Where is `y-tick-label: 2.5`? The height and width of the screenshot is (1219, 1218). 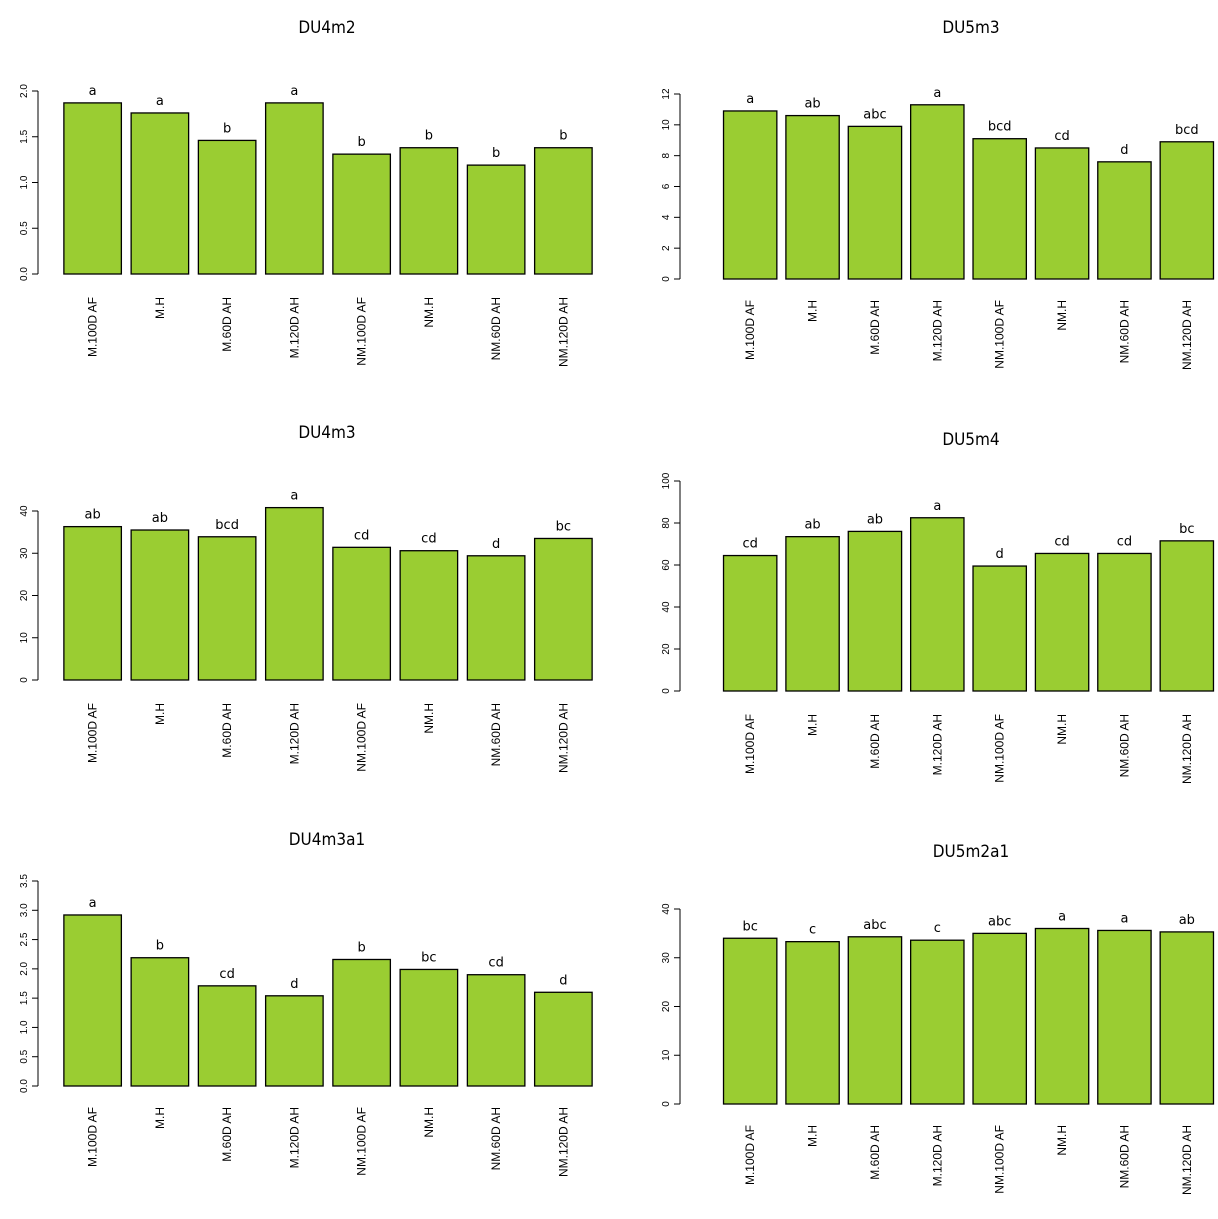
y-tick-label: 2.5 is located at coordinates (24, 939).